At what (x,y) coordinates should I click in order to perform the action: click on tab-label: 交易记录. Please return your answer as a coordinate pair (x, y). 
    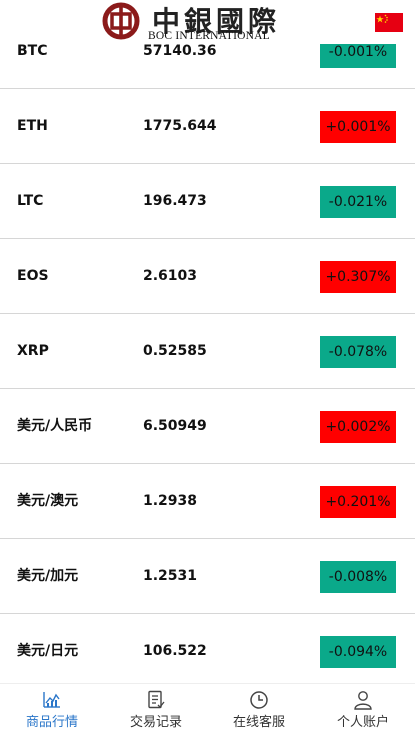
    Looking at the image, I should click on (155, 722).